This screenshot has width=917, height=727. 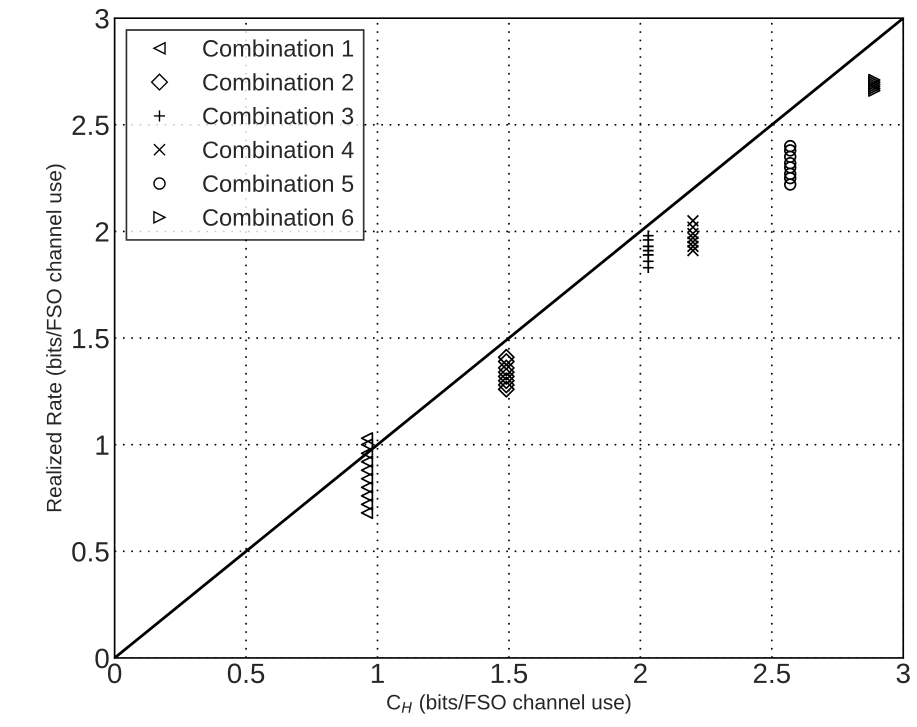 I want to click on legend-label: Combination 5, so click(x=278, y=183).